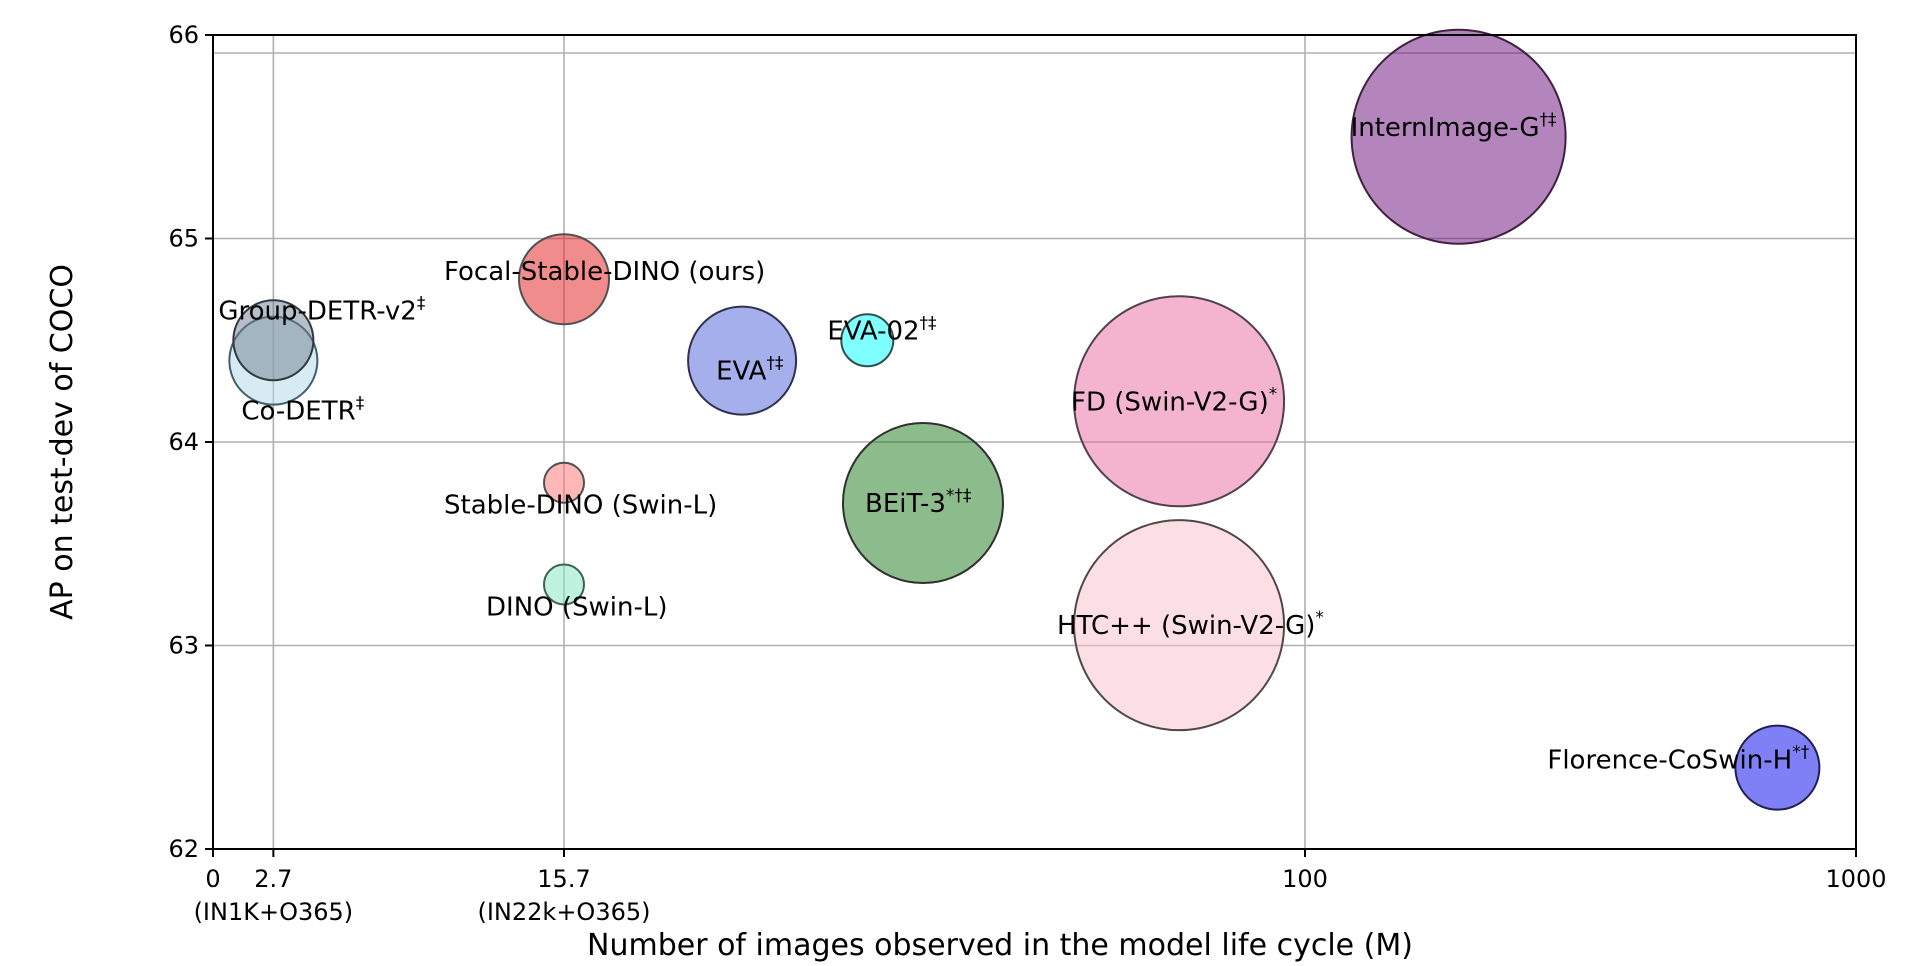  I want to click on y-tick-label: 66, so click(183, 35).